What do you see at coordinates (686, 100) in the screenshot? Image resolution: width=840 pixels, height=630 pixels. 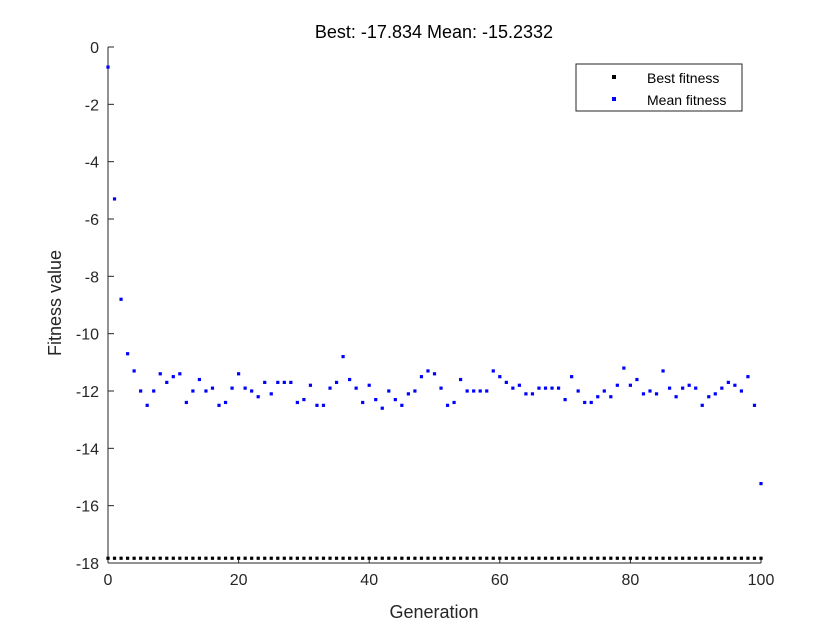 I see `legend-label-mean-fitness: Mean fitness` at bounding box center [686, 100].